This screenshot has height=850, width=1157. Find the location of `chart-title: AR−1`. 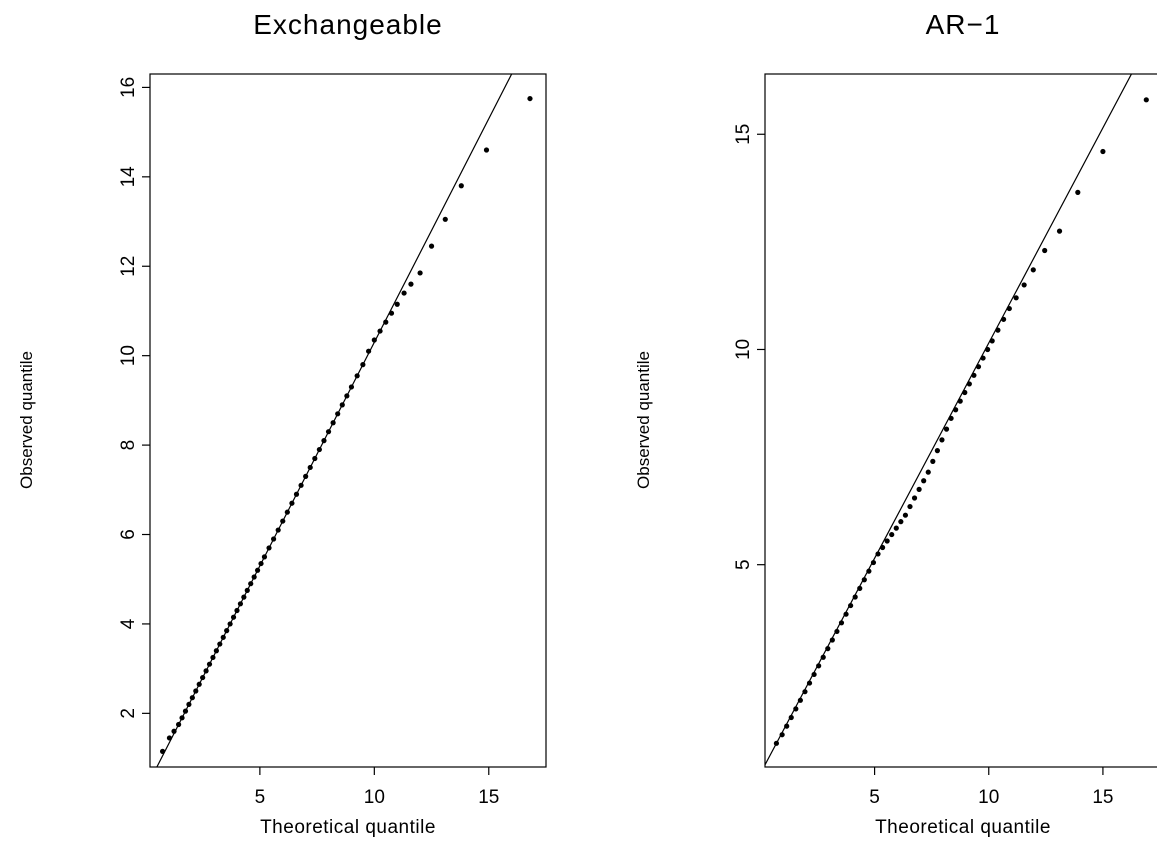

chart-title: AR−1 is located at coordinates (963, 24).